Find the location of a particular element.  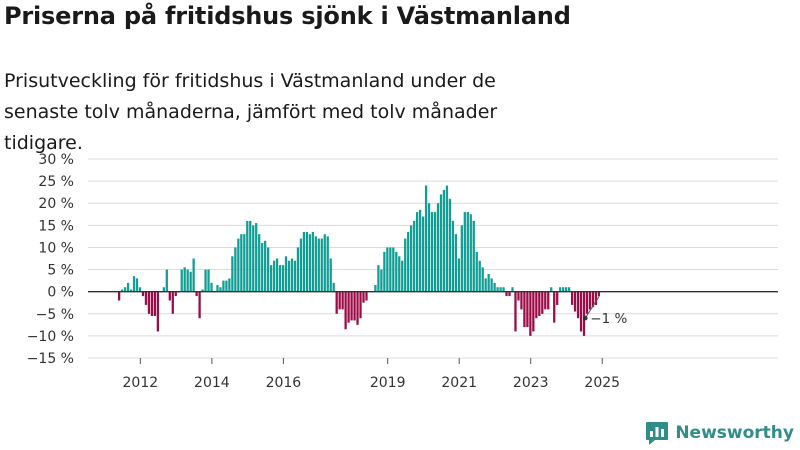

x-tick-label: 2019 is located at coordinates (388, 383).